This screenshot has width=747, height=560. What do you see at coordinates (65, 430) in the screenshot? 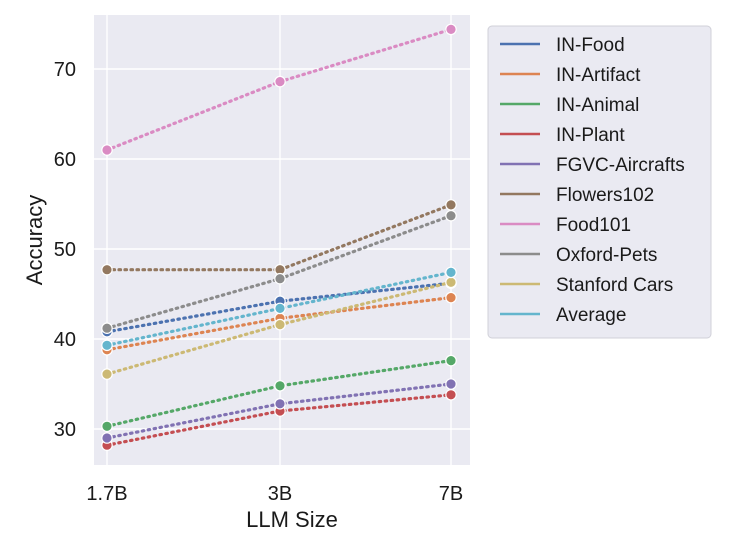
I see `y-tick-label-30: 30` at bounding box center [65, 430].